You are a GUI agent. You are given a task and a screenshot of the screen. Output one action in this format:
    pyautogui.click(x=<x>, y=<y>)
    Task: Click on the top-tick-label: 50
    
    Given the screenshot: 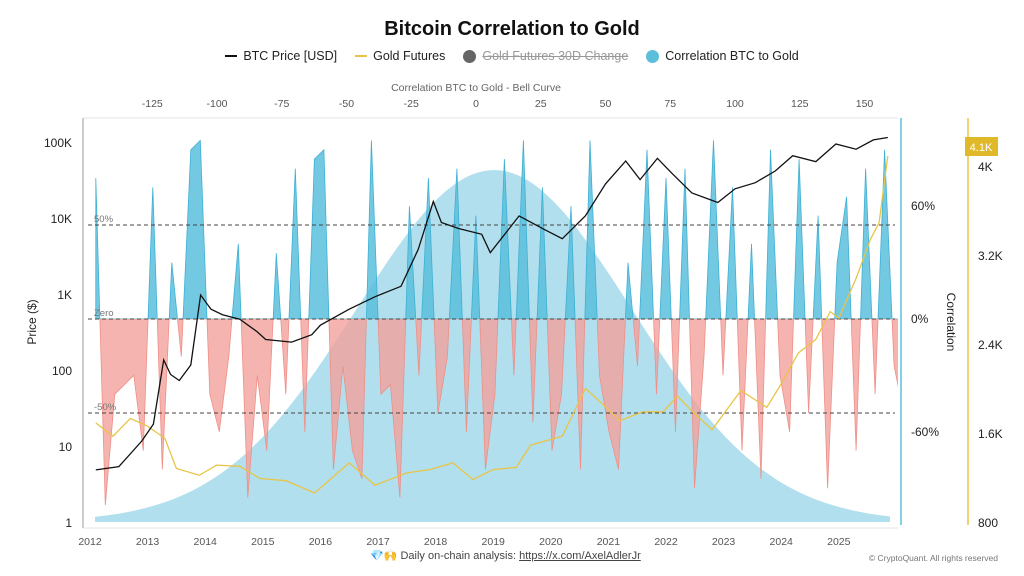 What is the action you would take?
    pyautogui.click(x=606, y=104)
    